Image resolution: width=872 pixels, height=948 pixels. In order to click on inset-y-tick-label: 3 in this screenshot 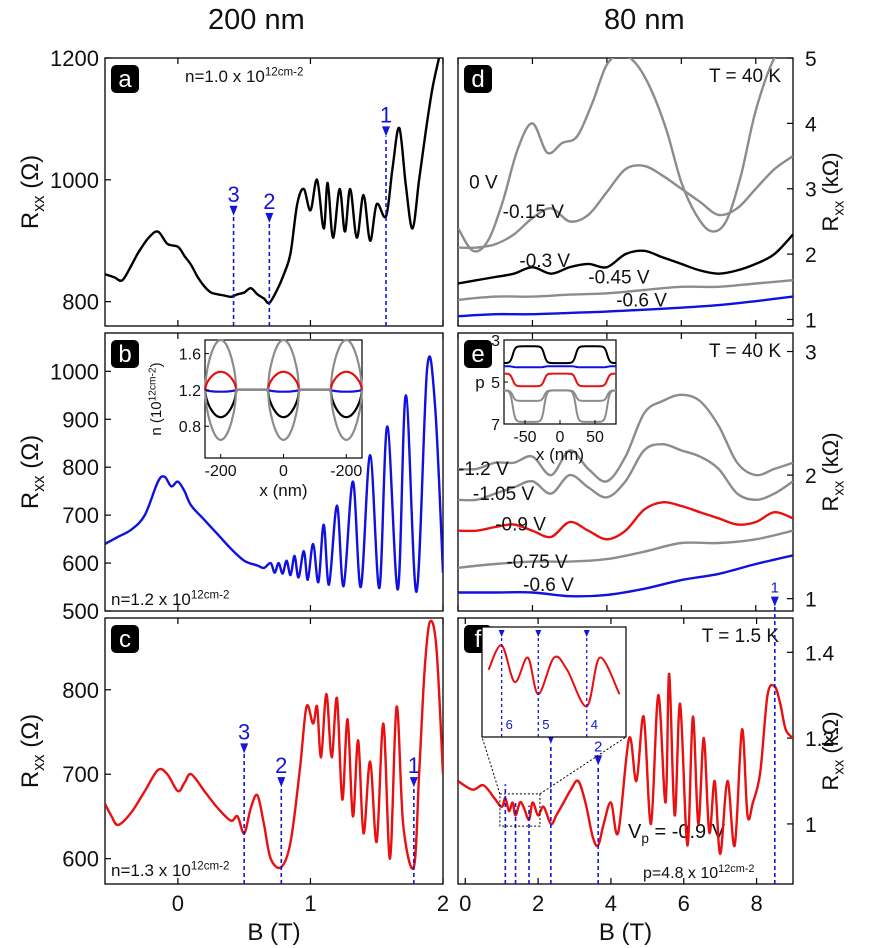, I will do `click(495, 341)`.